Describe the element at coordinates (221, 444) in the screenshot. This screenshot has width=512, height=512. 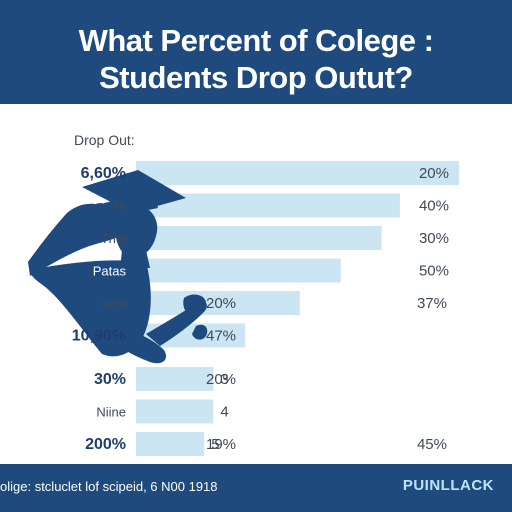
I see `bar-inside-value: 19%` at that location.